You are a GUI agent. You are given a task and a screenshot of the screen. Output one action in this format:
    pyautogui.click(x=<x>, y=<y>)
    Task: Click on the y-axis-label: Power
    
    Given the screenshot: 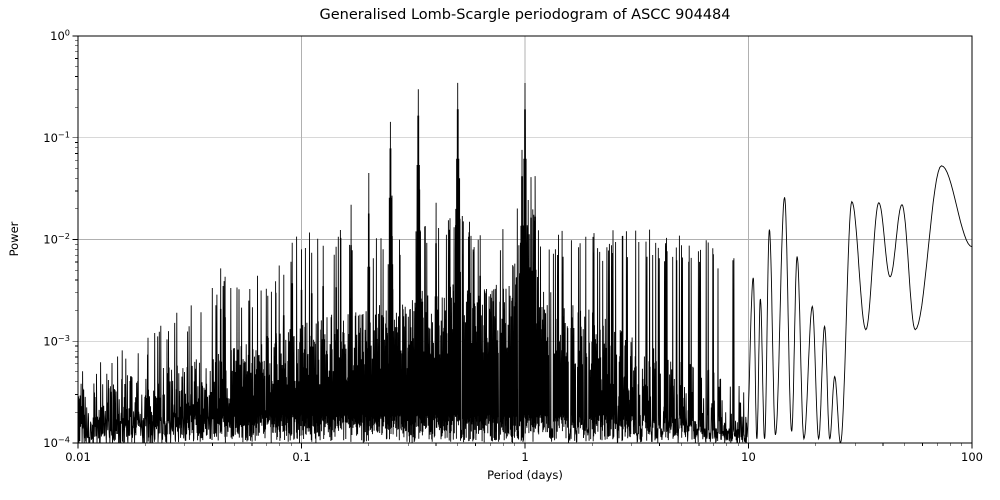 What is the action you would take?
    pyautogui.click(x=14, y=239)
    